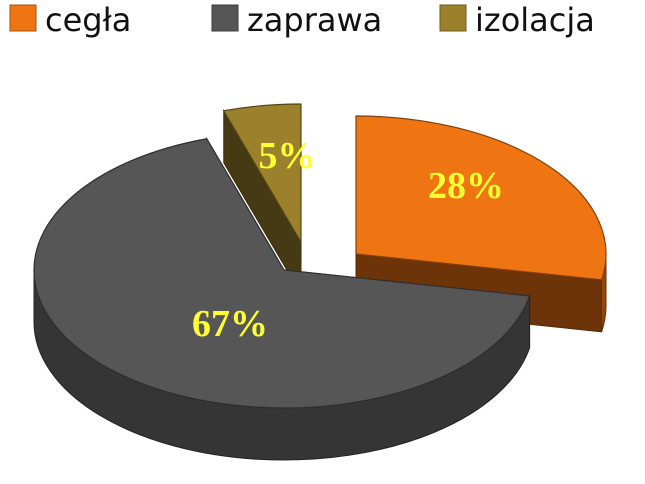 The image size is (645, 484). I want to click on data-label-izolacja: 5%, so click(287, 156).